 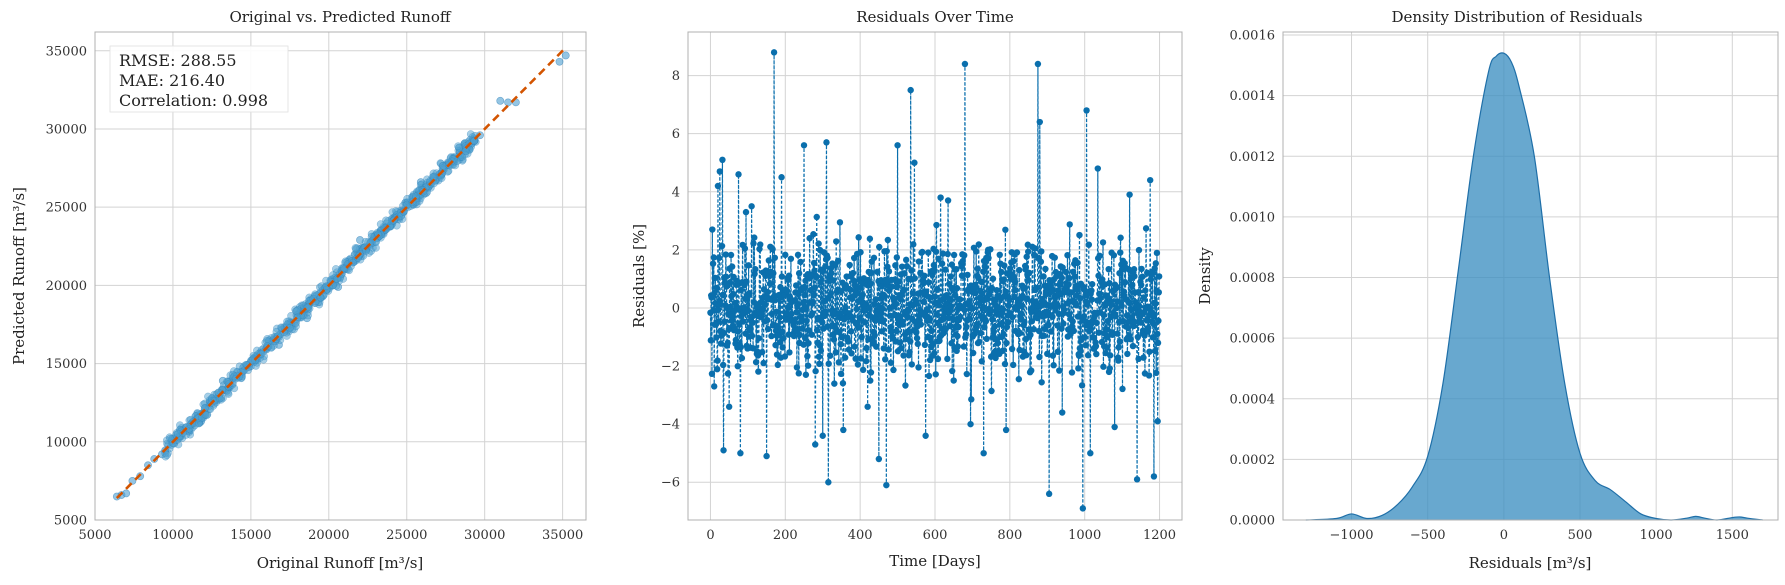 I want to click on x-tick-label: −1000, so click(x=1352, y=535).